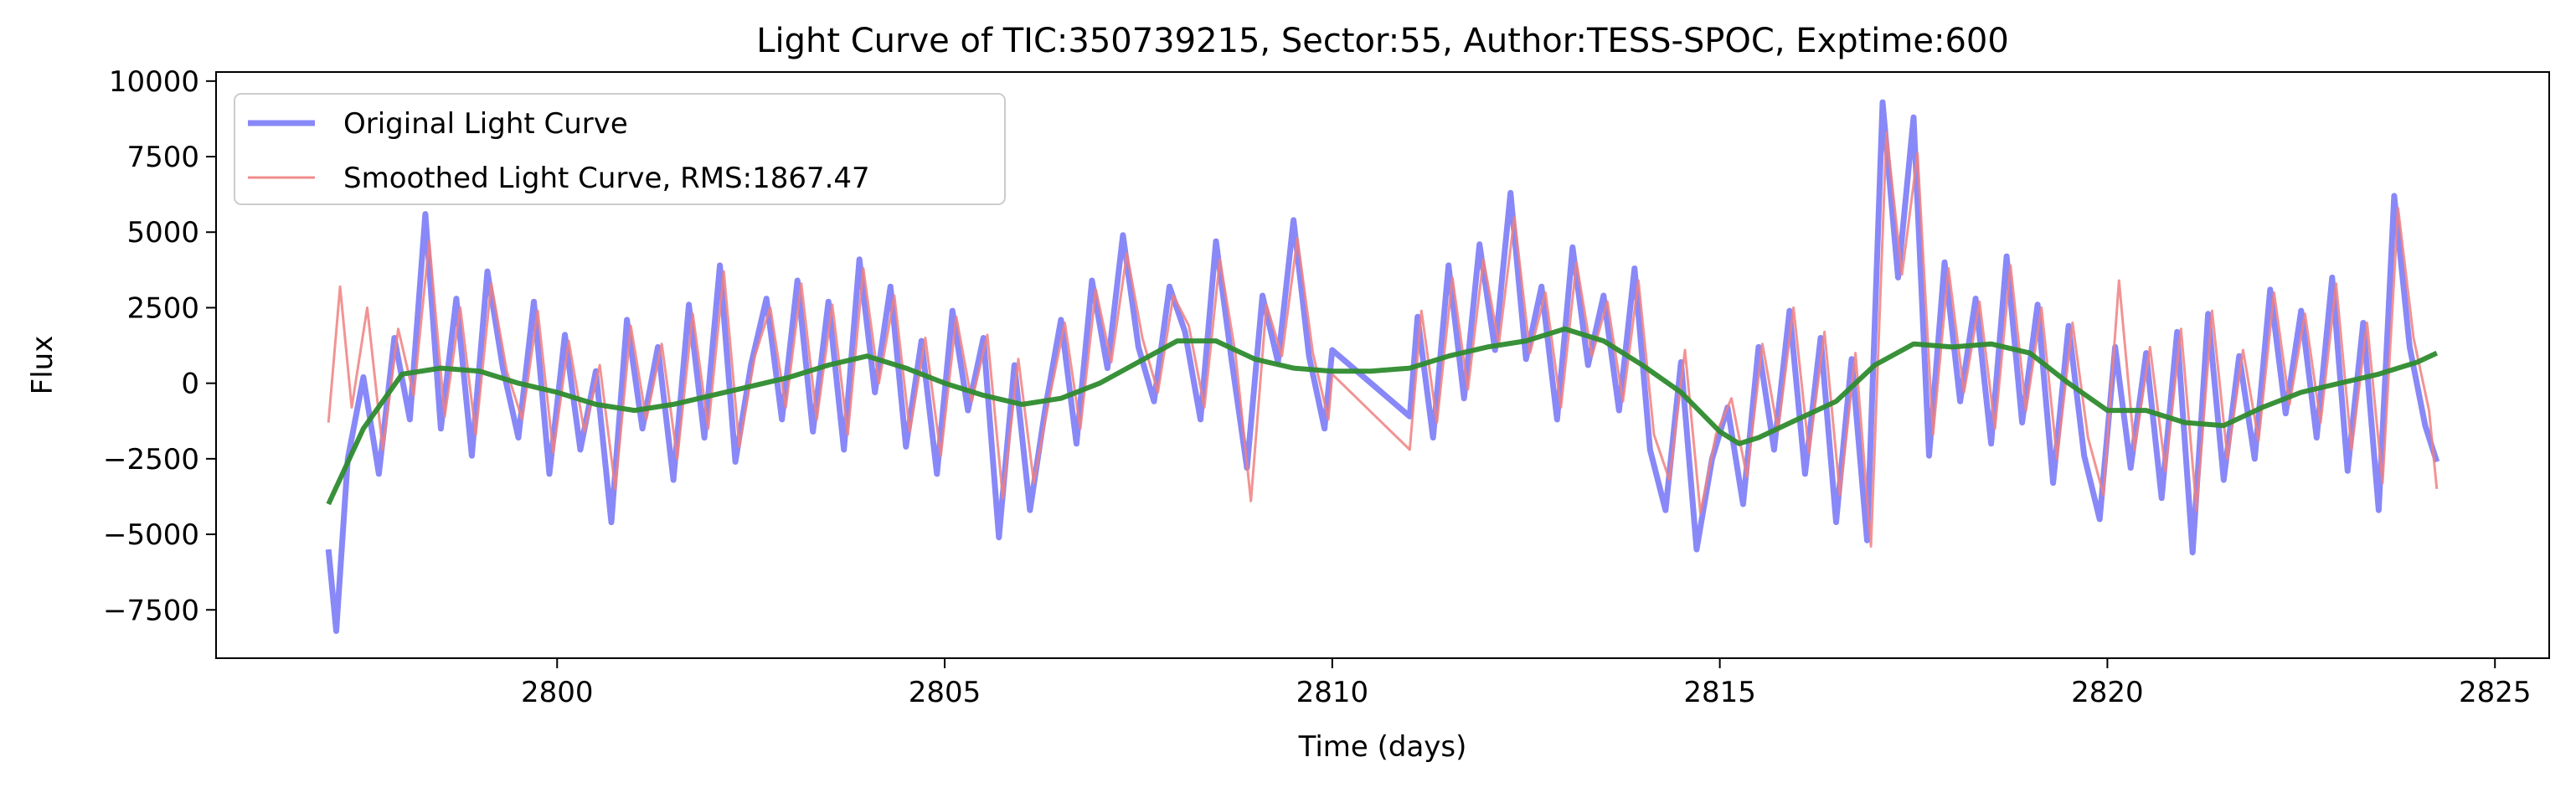  I want to click on x-tick-label: 2800, so click(557, 692).